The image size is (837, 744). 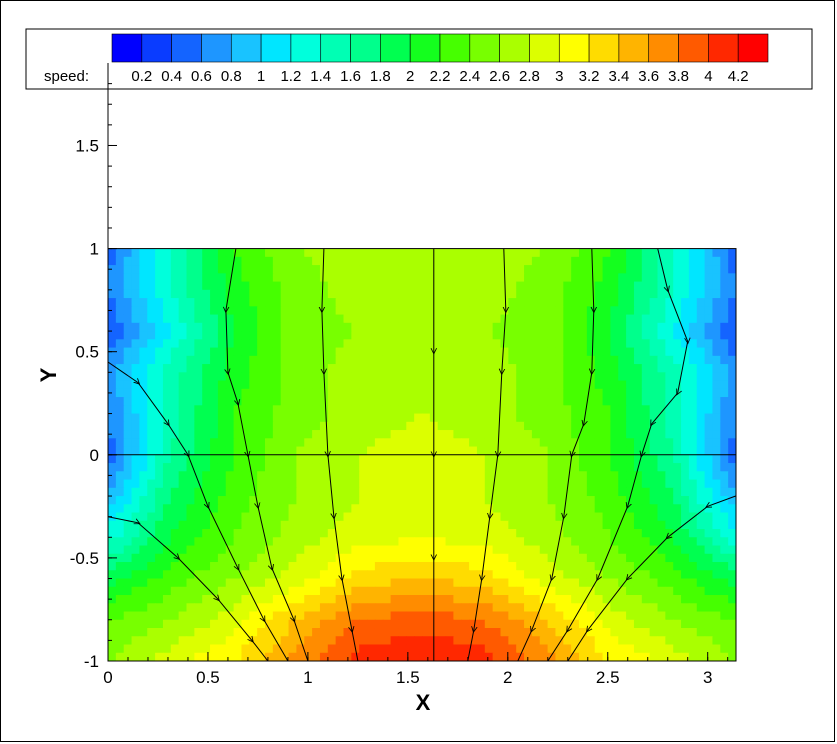 What do you see at coordinates (440, 76) in the screenshot?
I see `legend-level-label: 2.2` at bounding box center [440, 76].